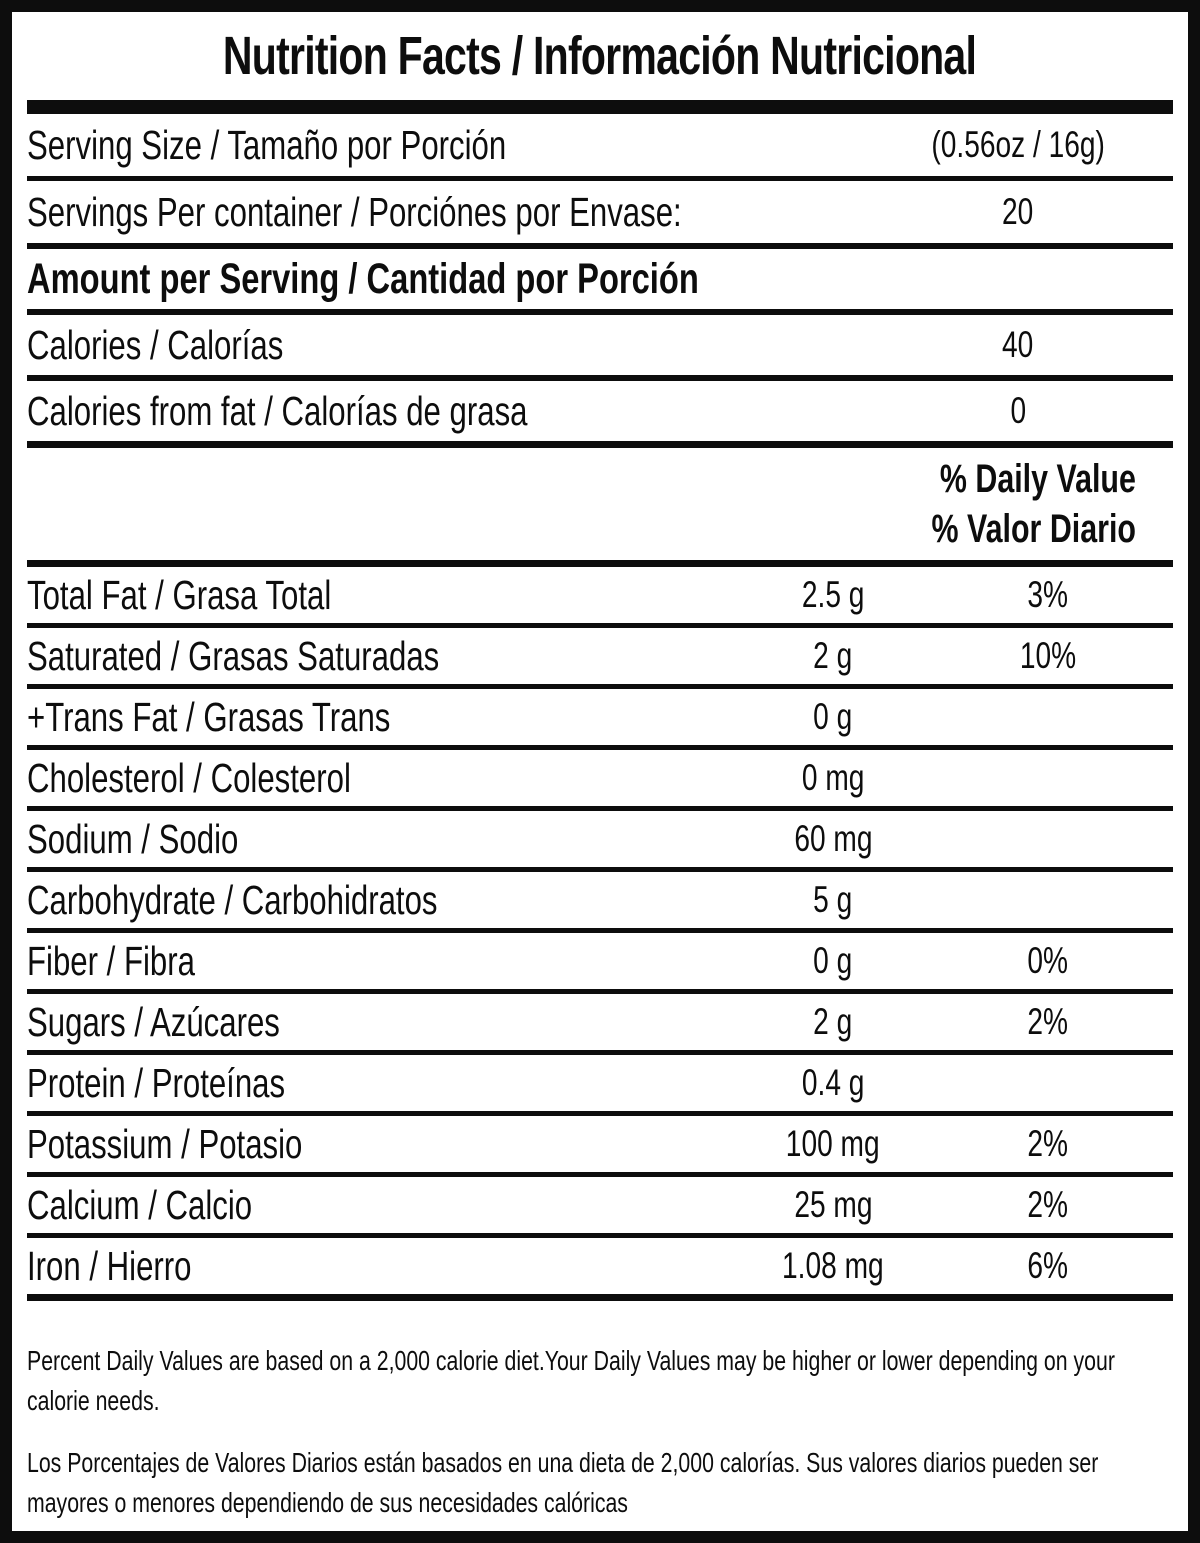 The image size is (1200, 1543). I want to click on nutrient-label: Iron / Hierro, so click(109, 1265).